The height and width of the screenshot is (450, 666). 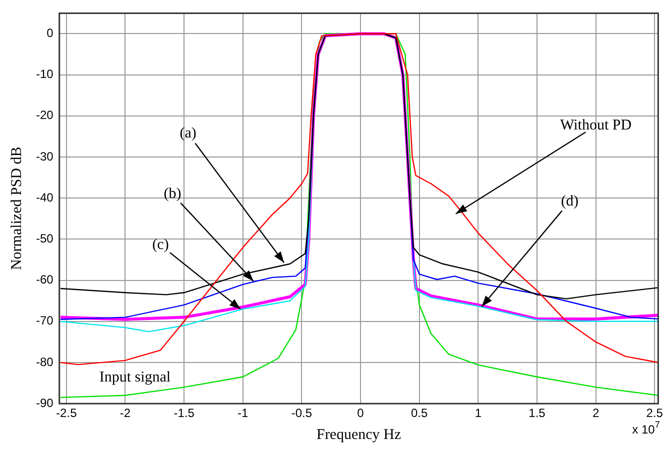 I want to click on x-tick-label: -0.5, so click(x=301, y=413).